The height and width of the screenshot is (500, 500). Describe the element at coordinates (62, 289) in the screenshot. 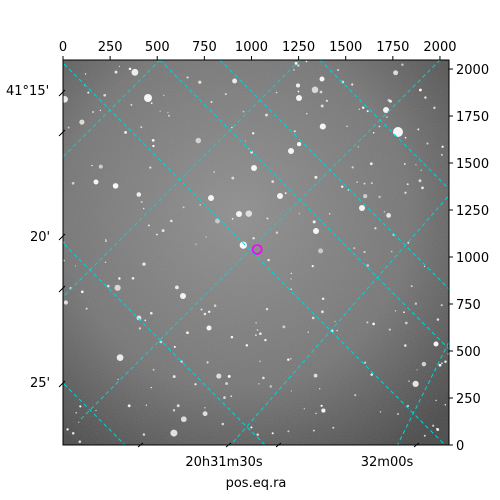

I see `dec-tick-mark-2b` at that location.